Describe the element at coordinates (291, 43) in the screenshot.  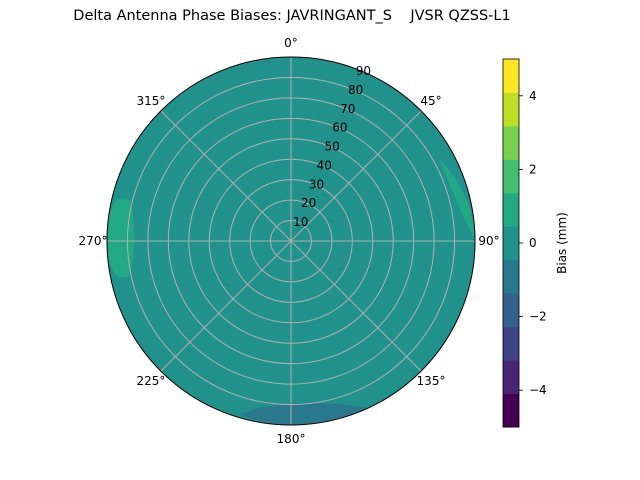
I see `angular-tick-label: 0°` at that location.